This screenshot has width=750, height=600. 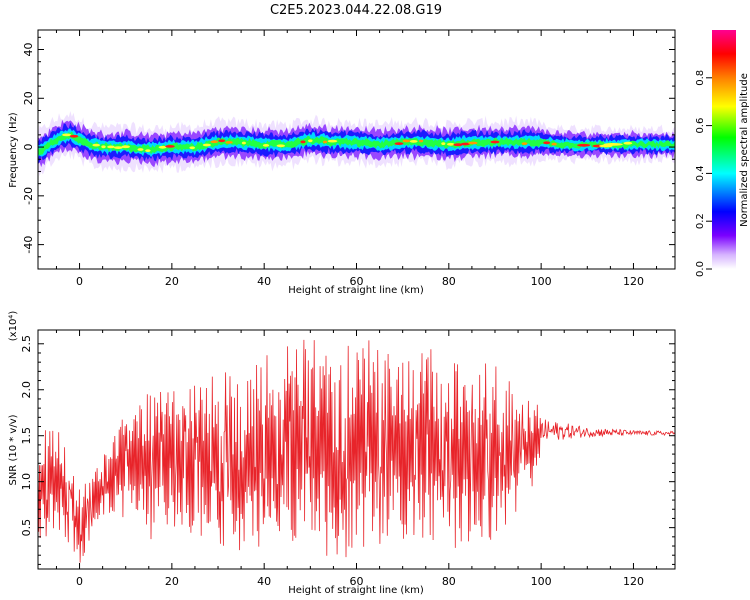 What do you see at coordinates (700, 126) in the screenshot?
I see `colorbar-tick-label: 0.6` at bounding box center [700, 126].